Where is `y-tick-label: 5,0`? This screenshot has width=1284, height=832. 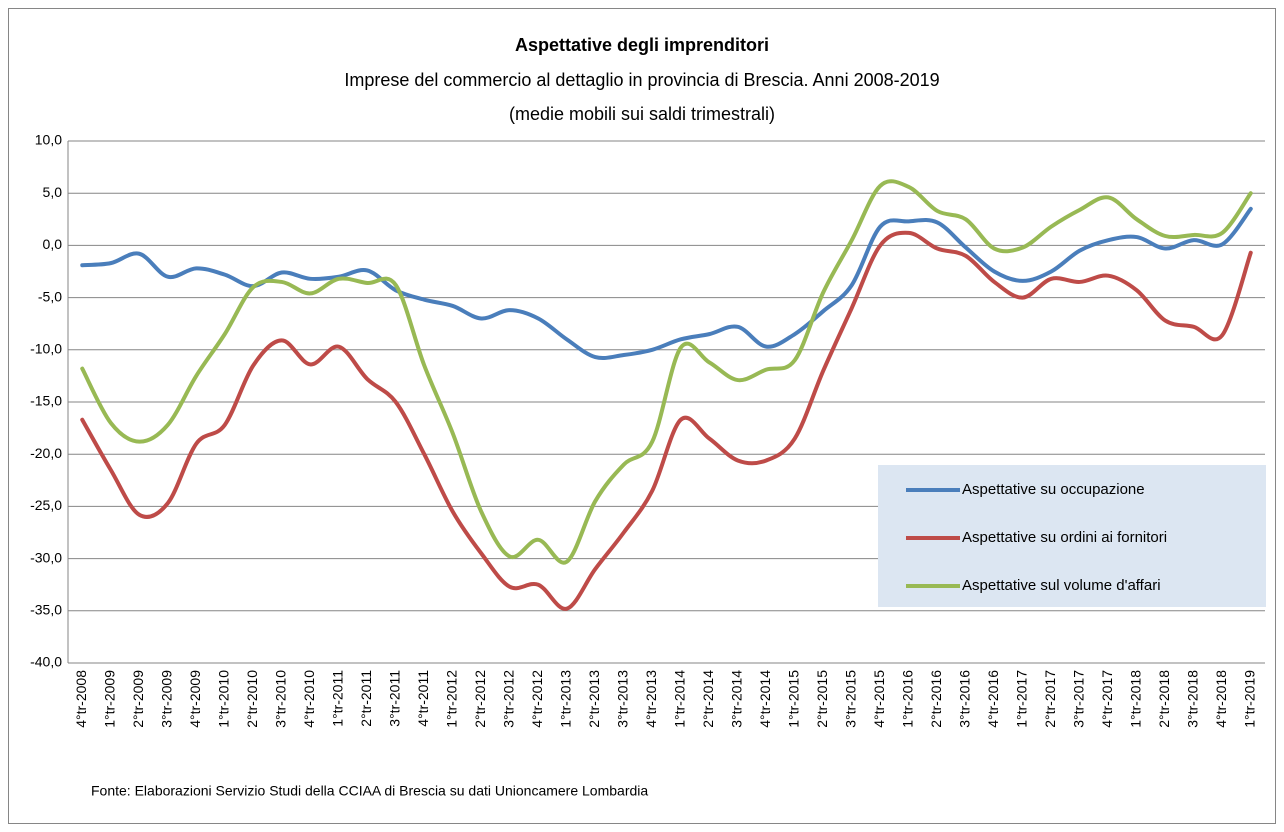
y-tick-label: 5,0 is located at coordinates (53, 192).